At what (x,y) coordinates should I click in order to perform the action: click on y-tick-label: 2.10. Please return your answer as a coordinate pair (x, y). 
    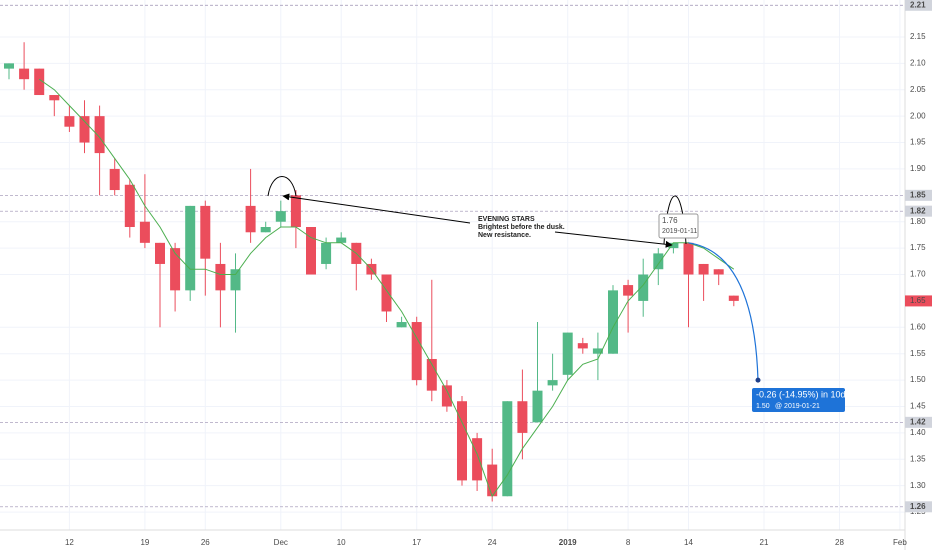
    Looking at the image, I should click on (918, 62).